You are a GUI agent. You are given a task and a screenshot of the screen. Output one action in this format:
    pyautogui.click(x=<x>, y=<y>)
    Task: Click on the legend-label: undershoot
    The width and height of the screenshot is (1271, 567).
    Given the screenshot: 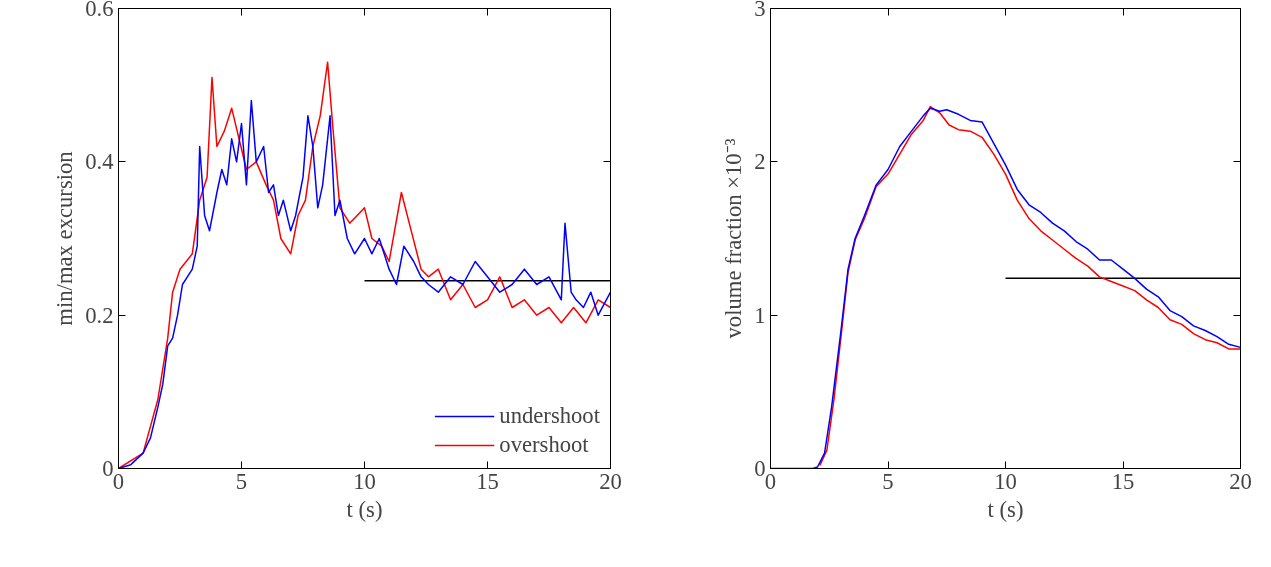 What is the action you would take?
    pyautogui.click(x=549, y=416)
    